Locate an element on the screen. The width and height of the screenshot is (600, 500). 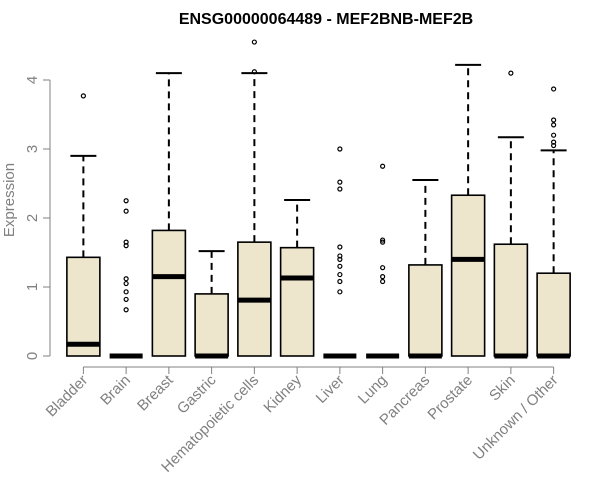
y-axis: 0 1 2 3 4 is located at coordinates (37, 218).